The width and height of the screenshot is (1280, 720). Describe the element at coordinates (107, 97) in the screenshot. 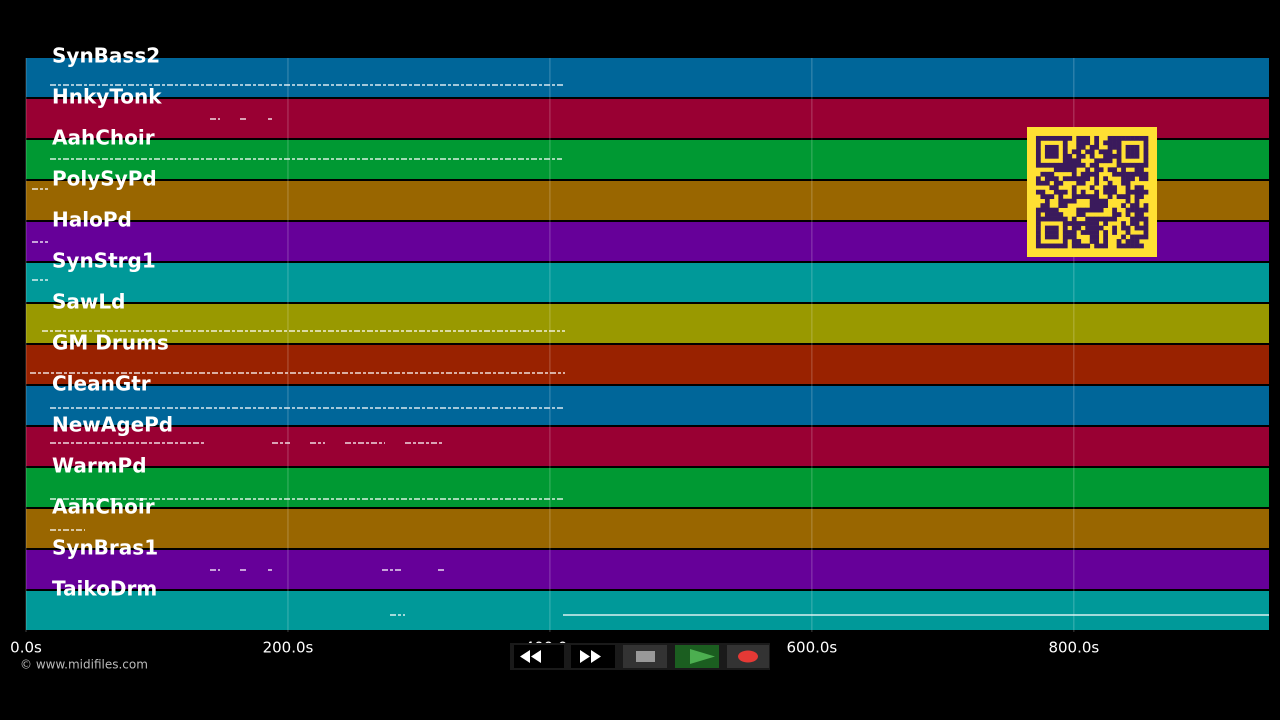

I see `track-name: HnkyTonk` at that location.